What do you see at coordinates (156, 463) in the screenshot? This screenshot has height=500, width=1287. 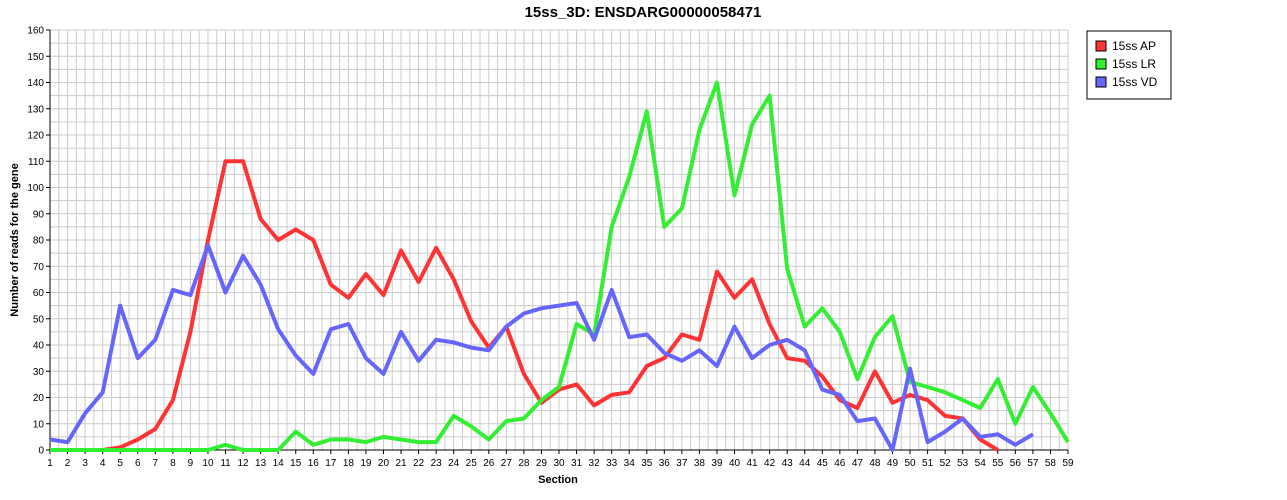 I see `x-tick-label: 7` at bounding box center [156, 463].